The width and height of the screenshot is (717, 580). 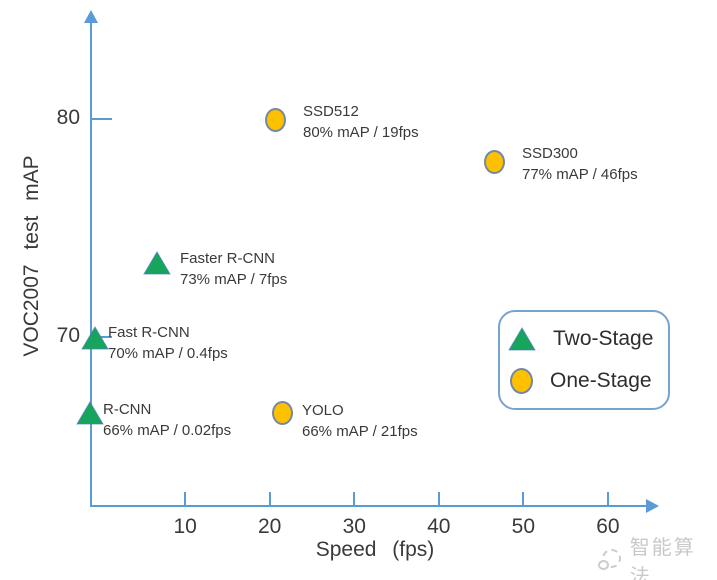 I want to click on watermark: 智能算法, so click(x=657, y=555).